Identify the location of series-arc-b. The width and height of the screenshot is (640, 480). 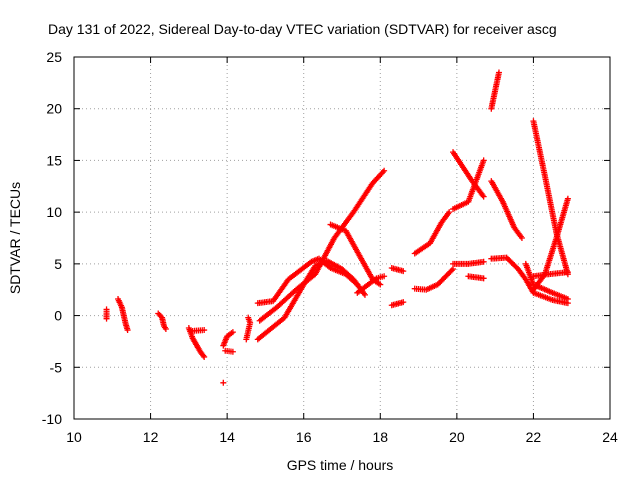
(123, 315).